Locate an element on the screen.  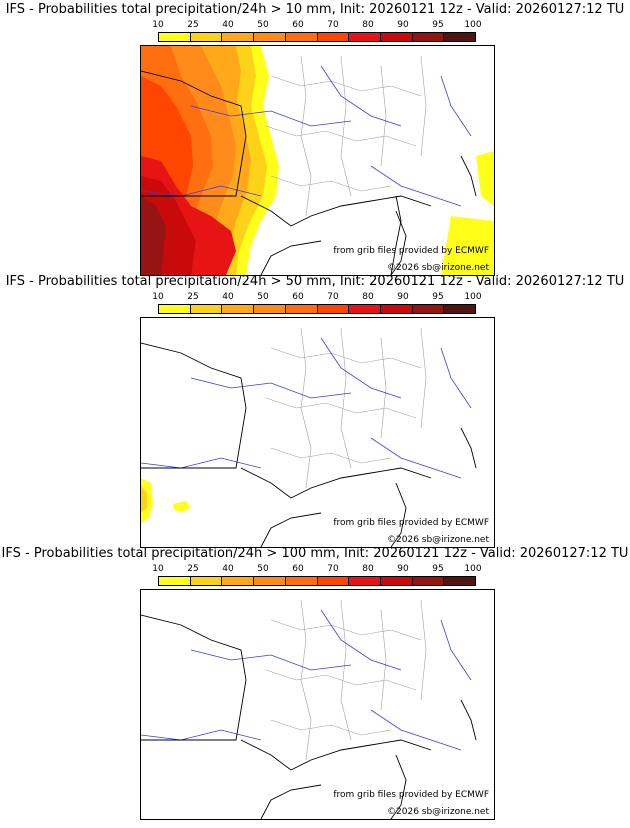
precip-fill-layer is located at coordinates (166, 500).